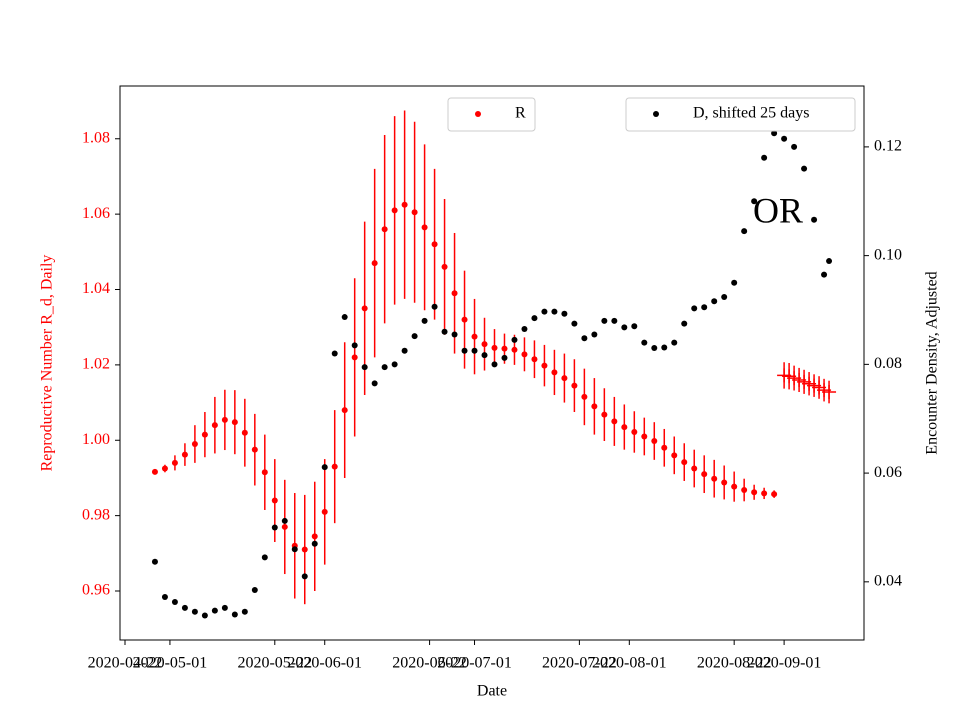  I want to click on x-tick-label: 2020-06-22, so click(429, 663).